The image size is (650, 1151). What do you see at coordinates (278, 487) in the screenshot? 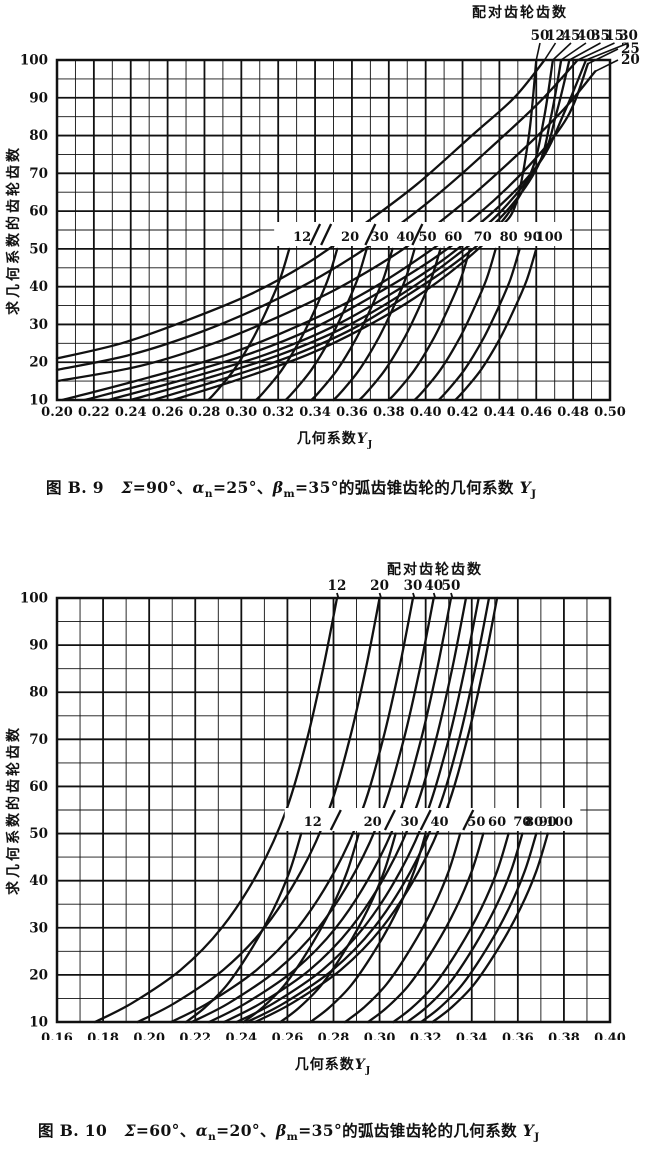
I see `text-run: β` at bounding box center [278, 487].